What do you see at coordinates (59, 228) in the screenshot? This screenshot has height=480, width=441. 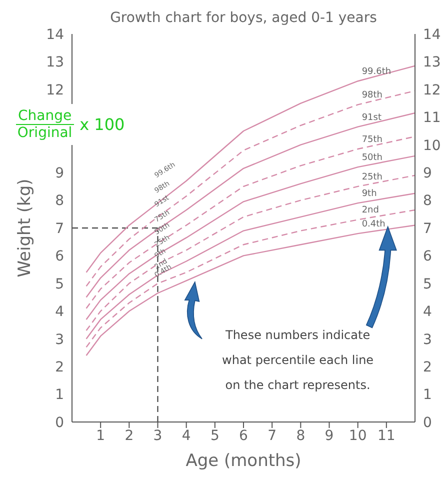 I see `y-tick-label: 7` at bounding box center [59, 228].